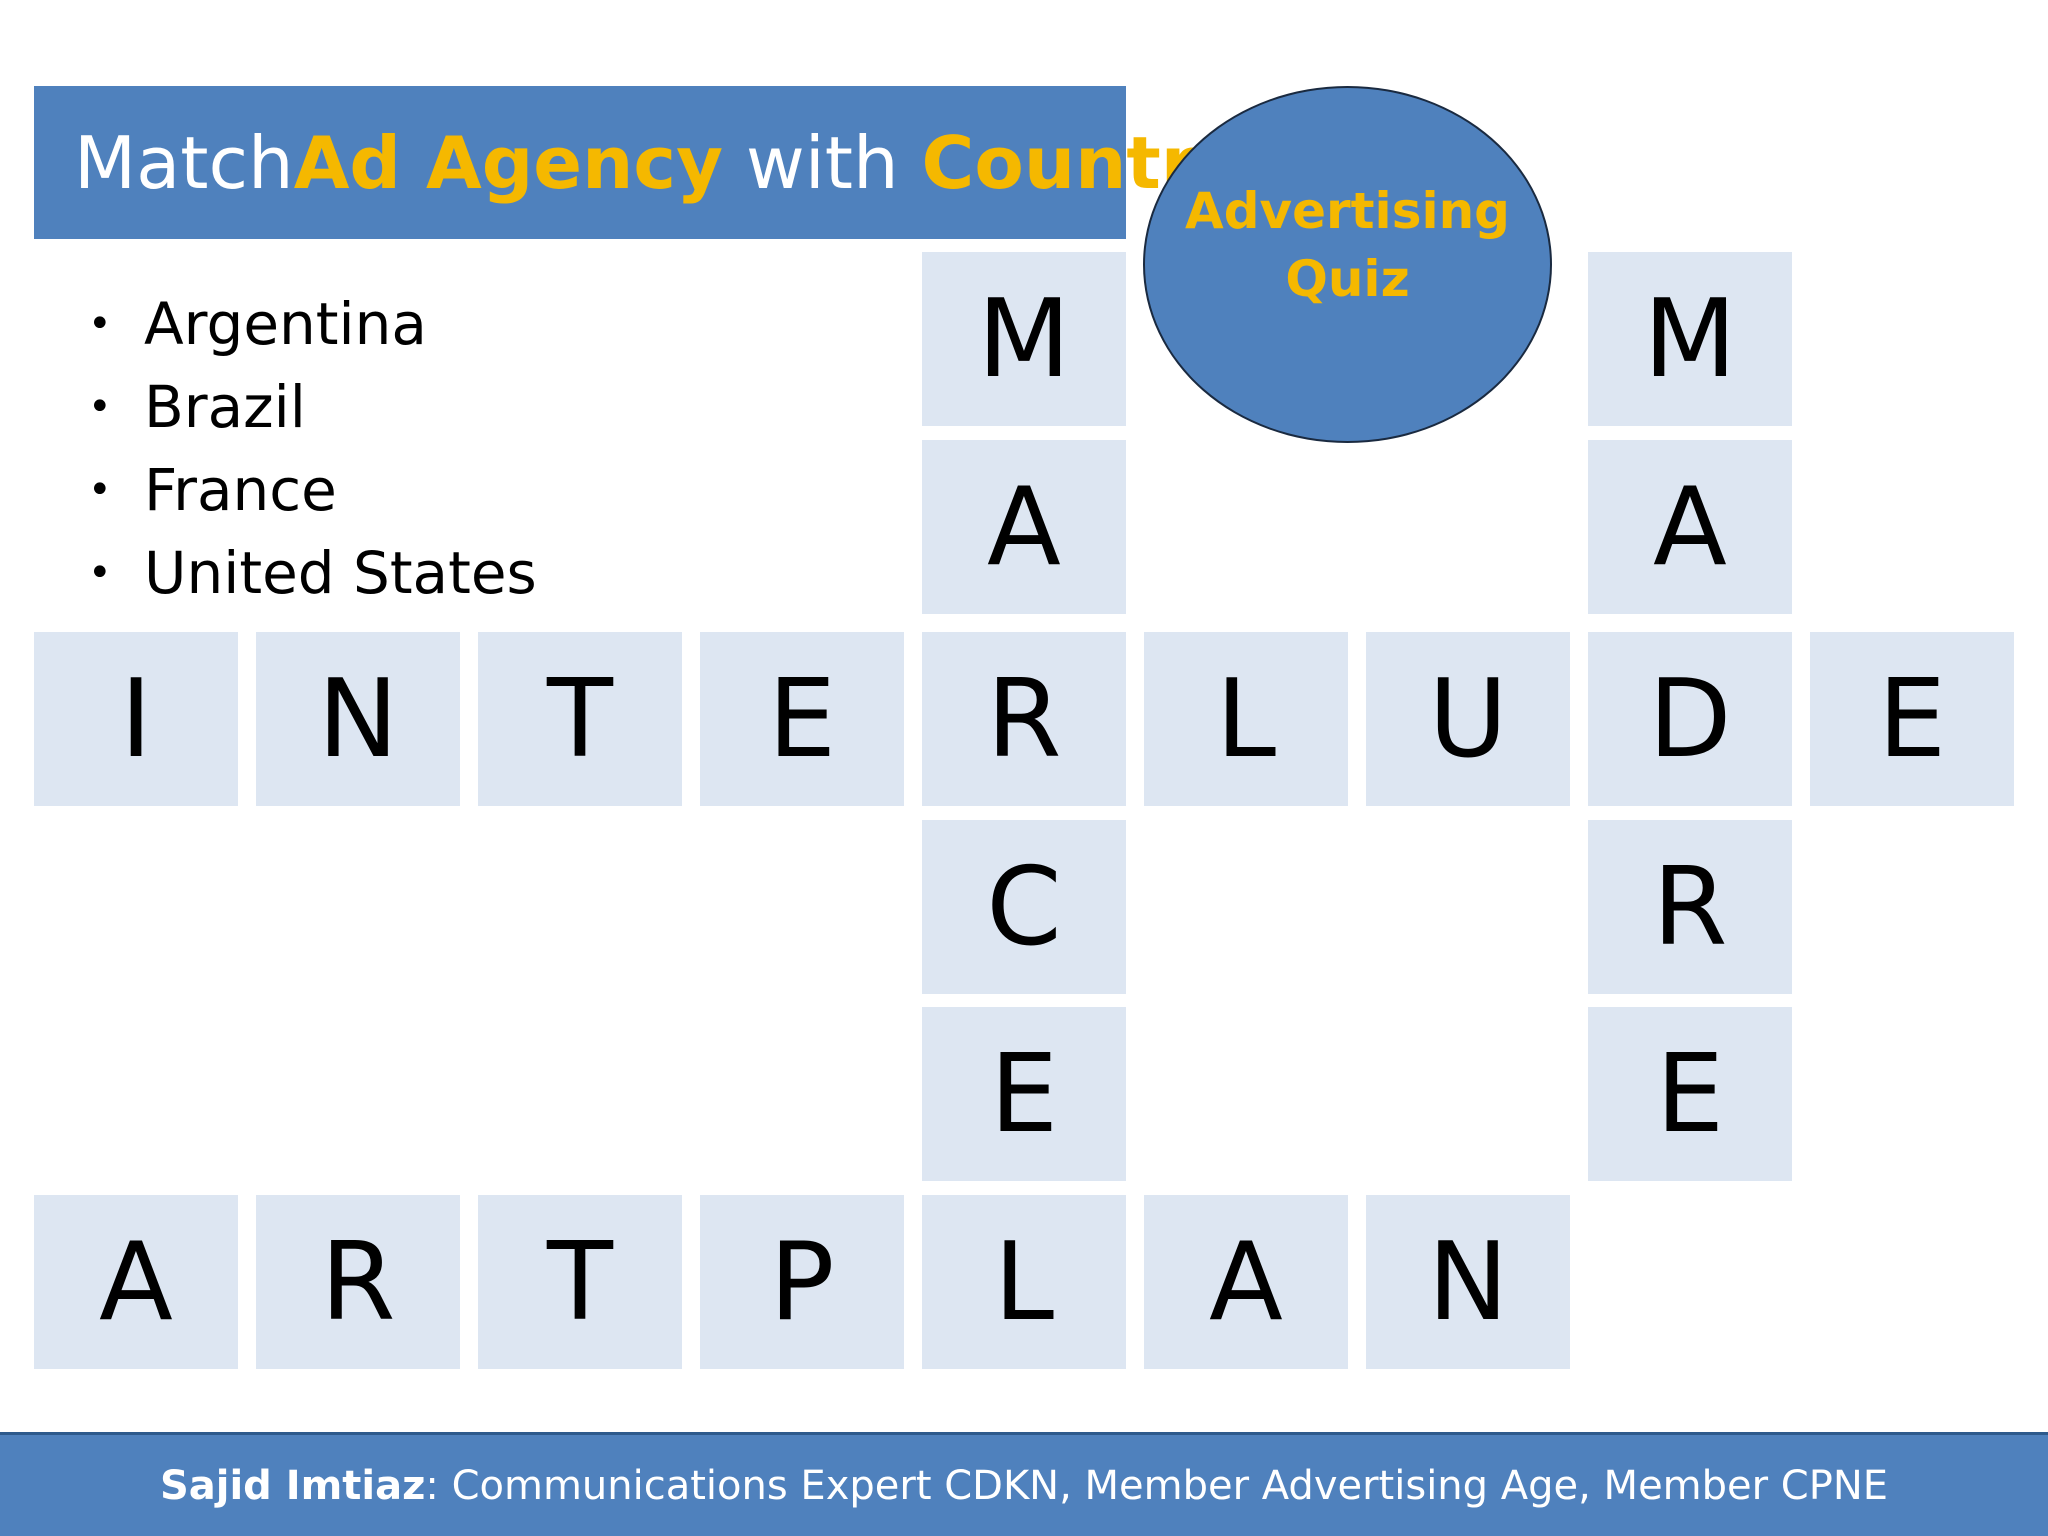 The height and width of the screenshot is (1536, 2048). I want to click on list-item: • France, so click(212, 489).